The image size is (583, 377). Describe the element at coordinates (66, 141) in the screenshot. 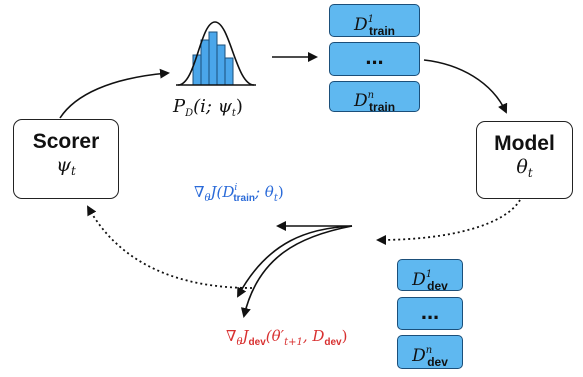

I see `scorer-title: Scorer` at that location.